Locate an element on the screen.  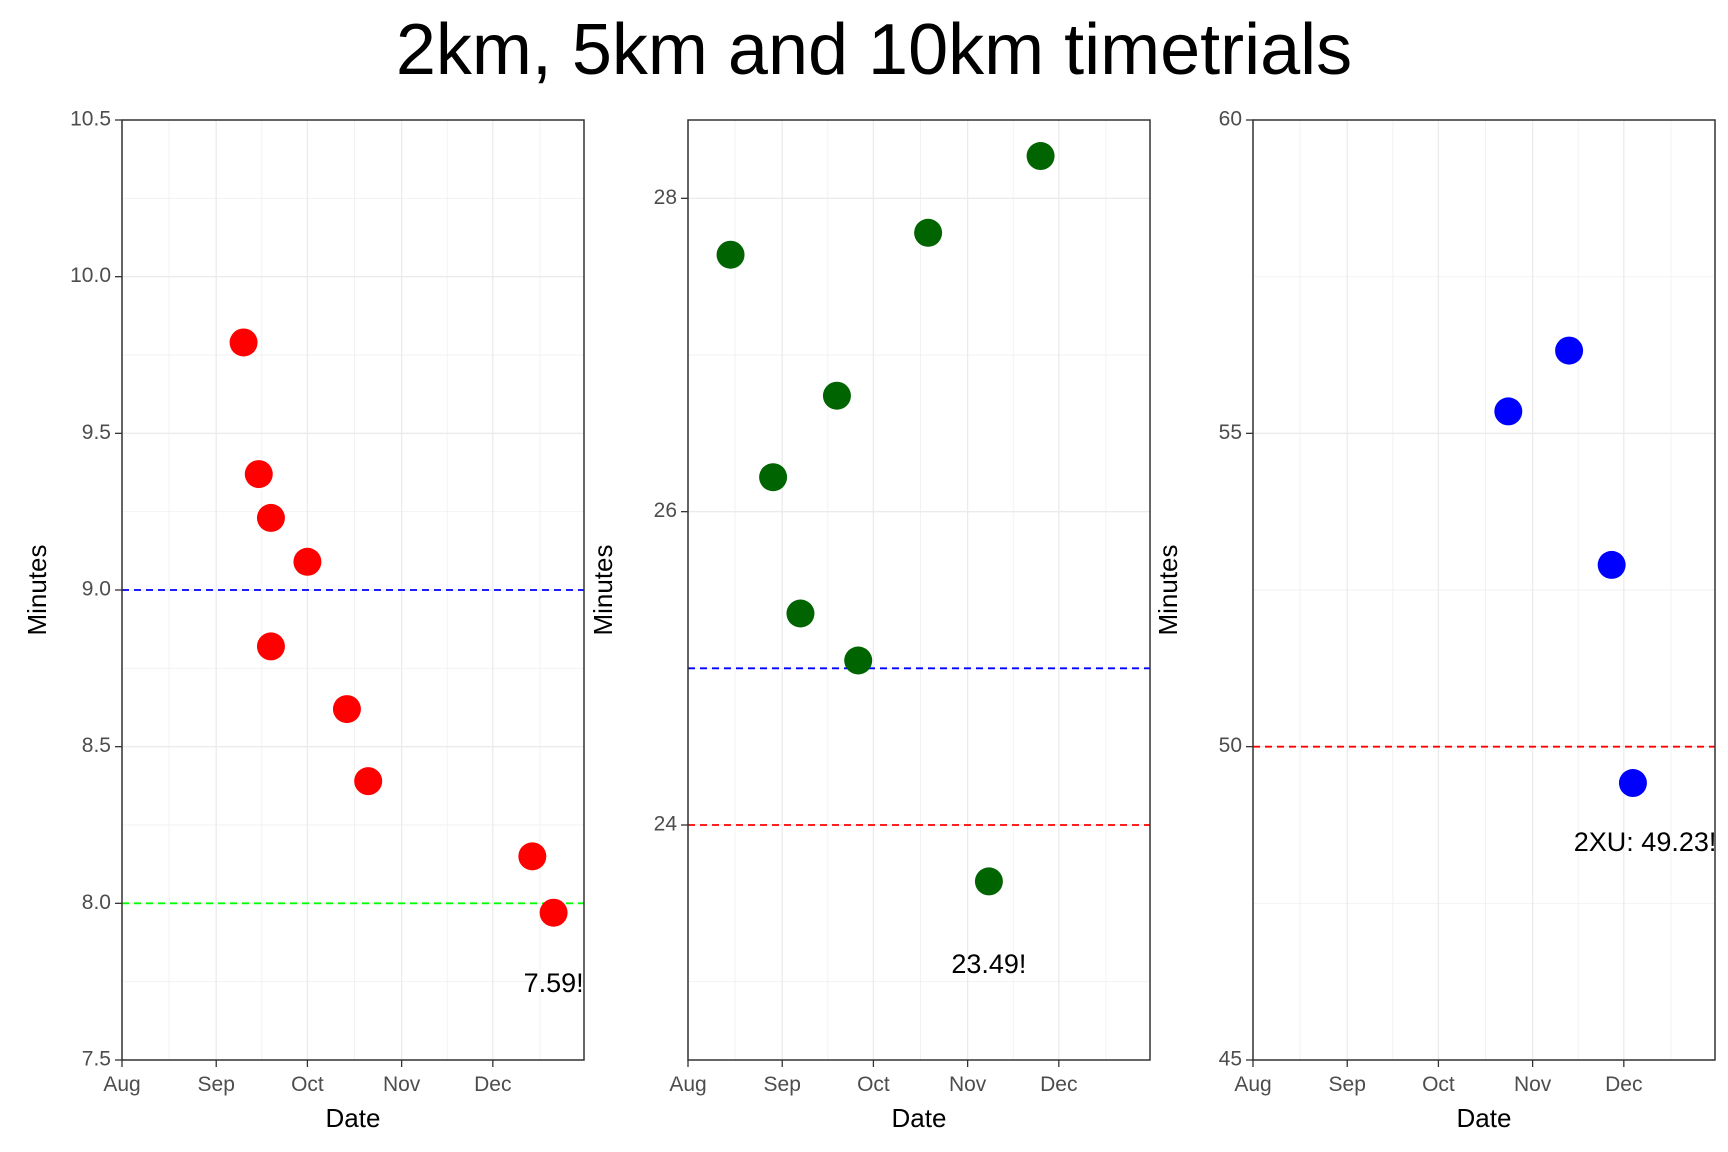
y-tick-label: 55 is located at coordinates (1230, 432).